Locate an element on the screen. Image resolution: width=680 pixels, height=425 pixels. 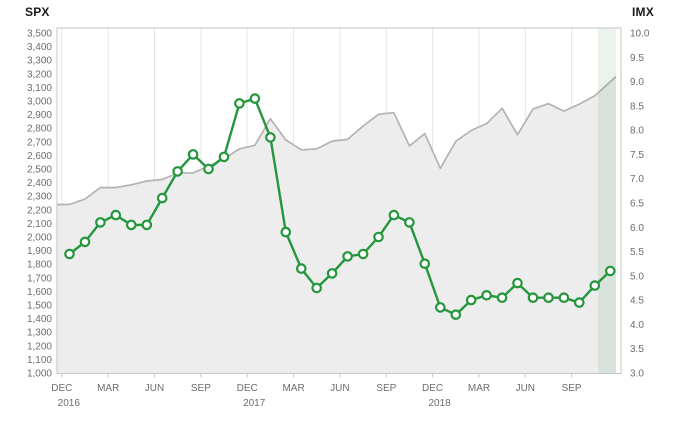
y-axis-left-tick-label: 2,300 is located at coordinates (39, 197).